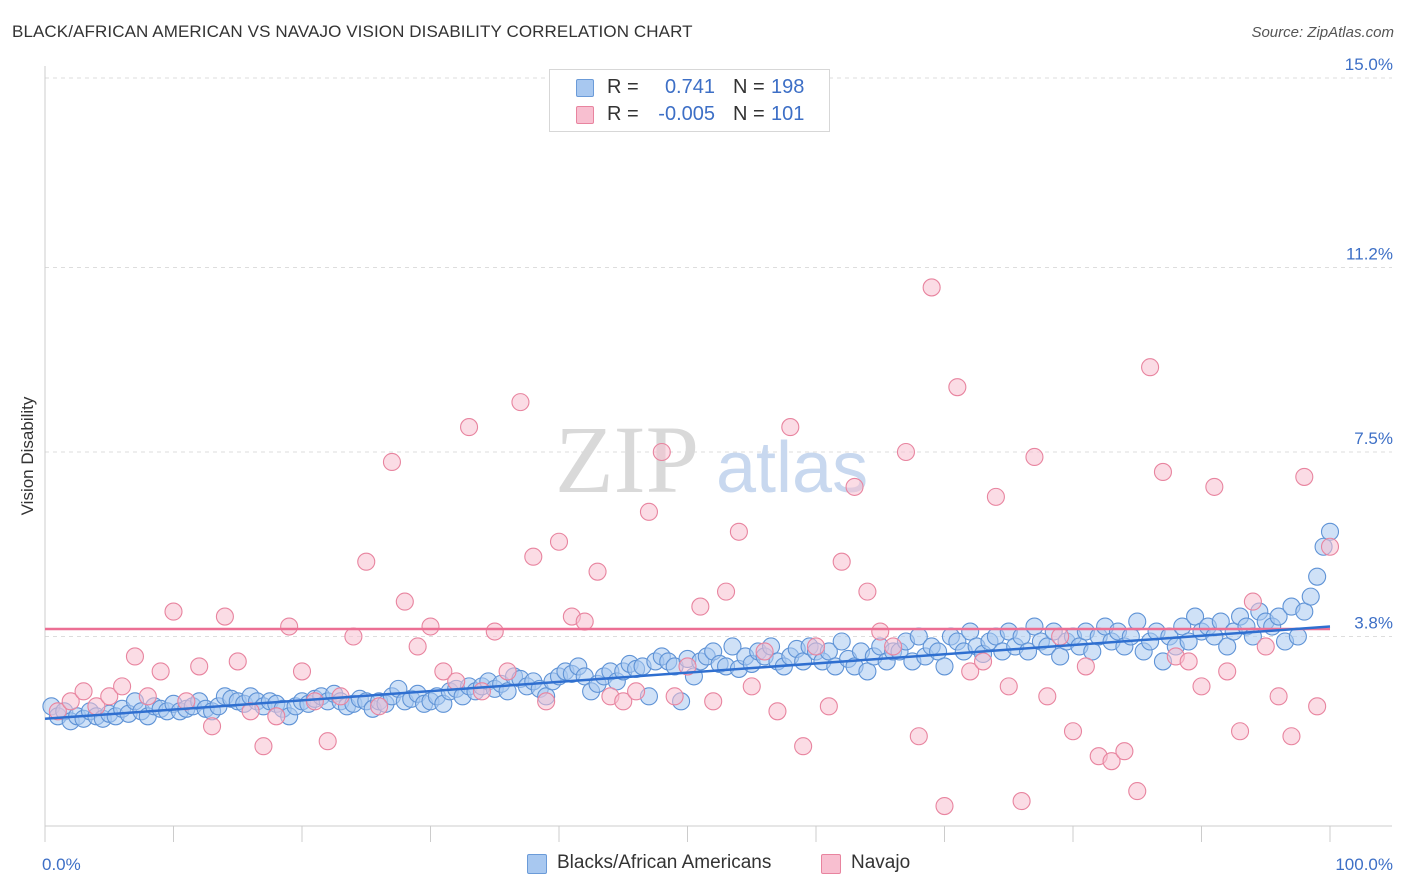 This screenshot has width=1406, height=892. What do you see at coordinates (537, 864) in the screenshot?
I see `bottom-legend-swatch-blue` at bounding box center [537, 864].